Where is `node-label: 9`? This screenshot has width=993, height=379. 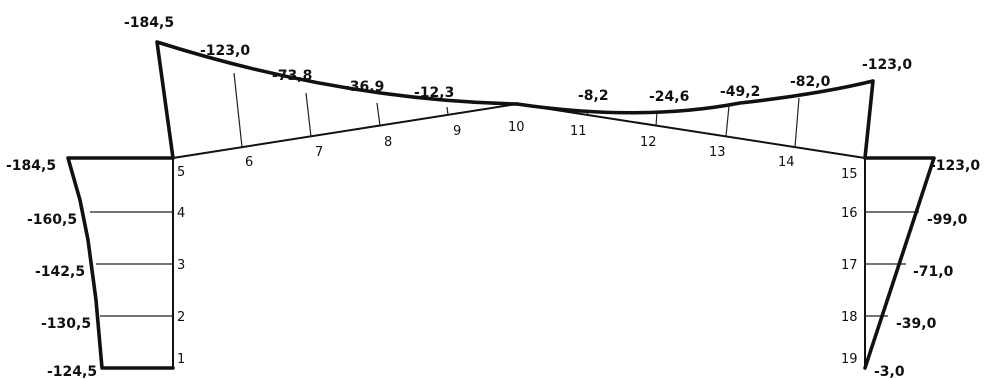
node-label: 9 is located at coordinates (457, 131).